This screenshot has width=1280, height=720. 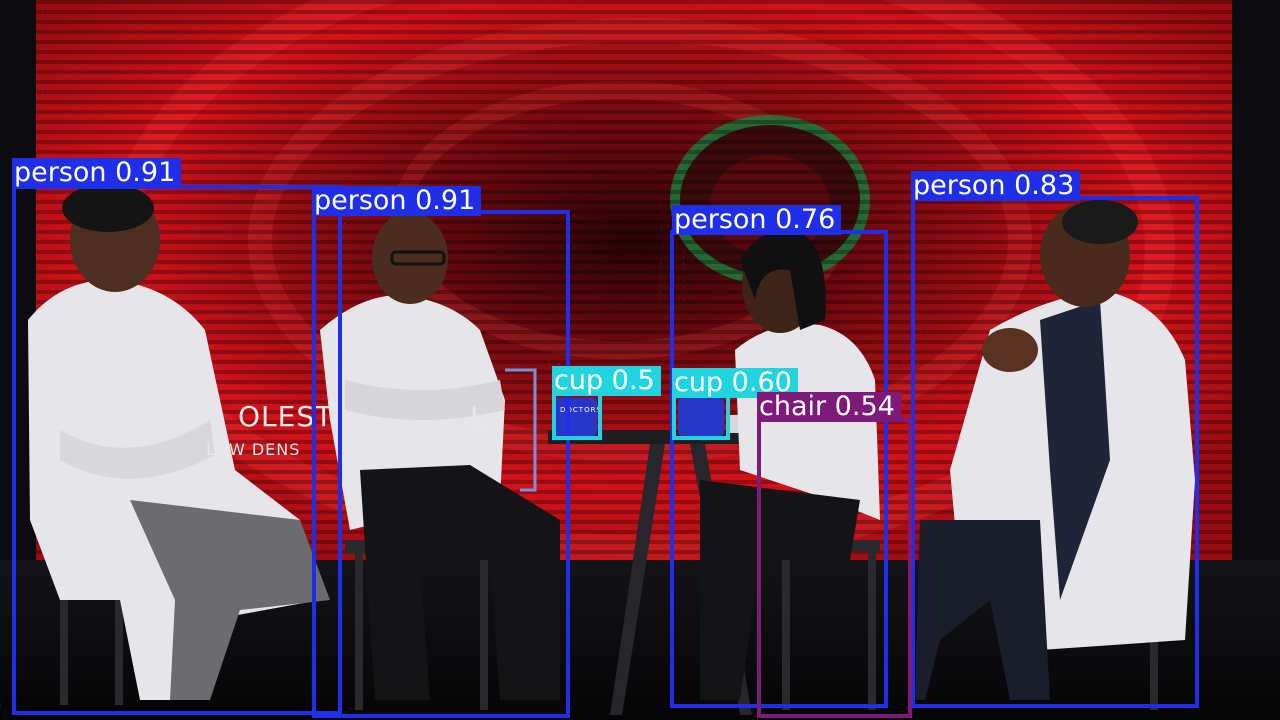 I want to click on screen-text-line2: LOW DENS, so click(x=253, y=449).